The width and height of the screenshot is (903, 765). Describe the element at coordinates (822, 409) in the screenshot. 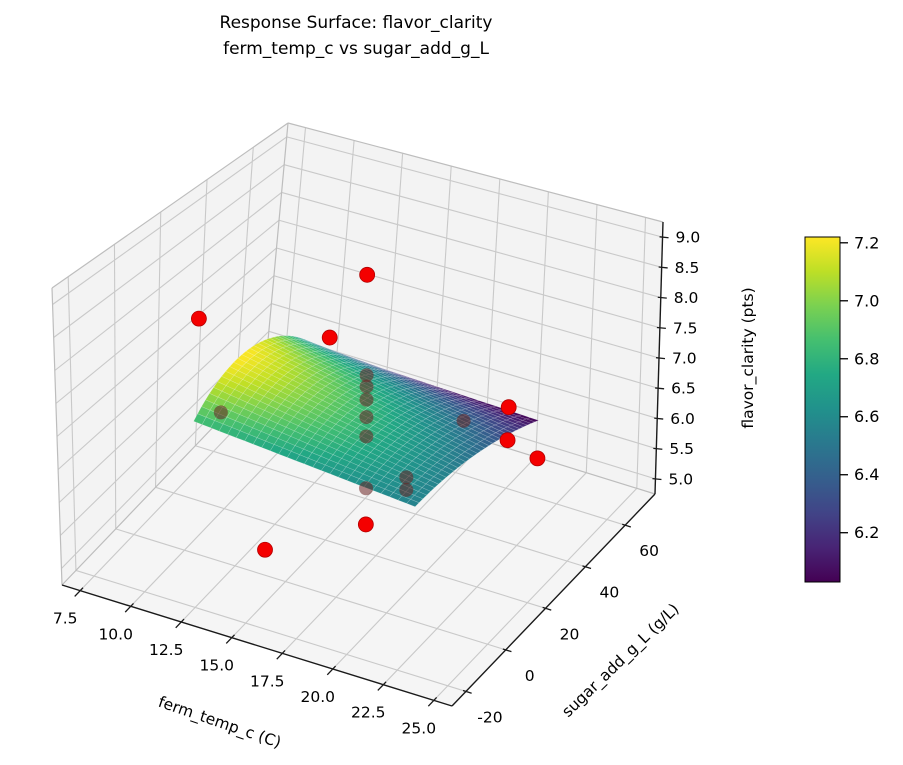

I see `colorbar-gradient` at that location.